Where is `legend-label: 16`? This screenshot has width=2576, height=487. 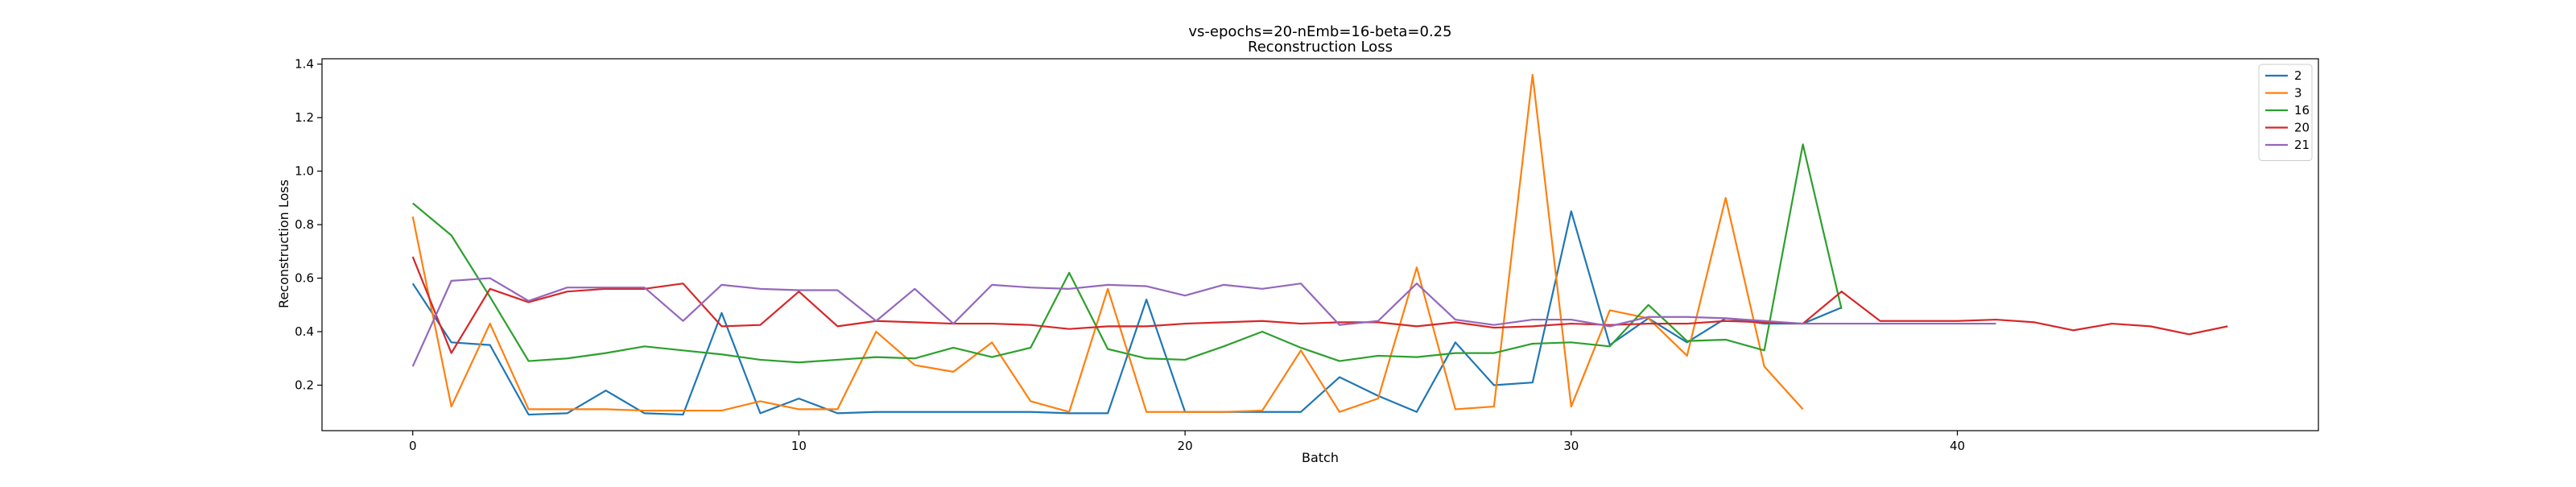
legend-label: 16 is located at coordinates (2302, 110).